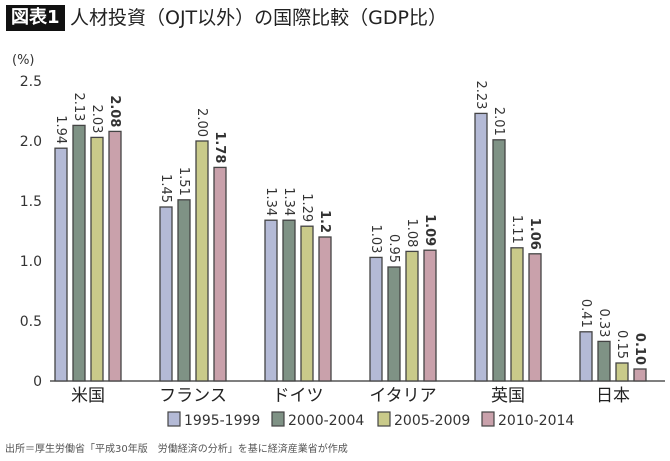 Image resolution: width=670 pixels, height=461 pixels. Describe the element at coordinates (31, 82) in the screenshot. I see `y-tick-label: 2.5` at that location.